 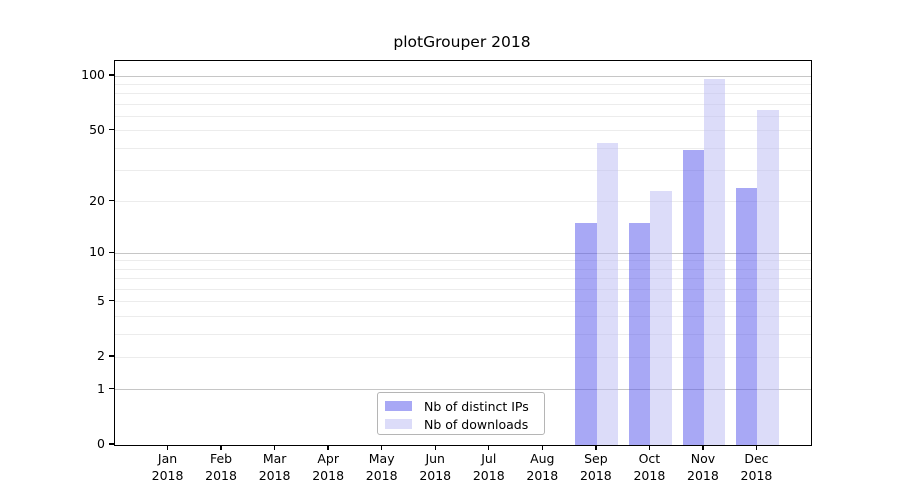 I want to click on y-tick-label-100: 100, so click(x=93, y=75).